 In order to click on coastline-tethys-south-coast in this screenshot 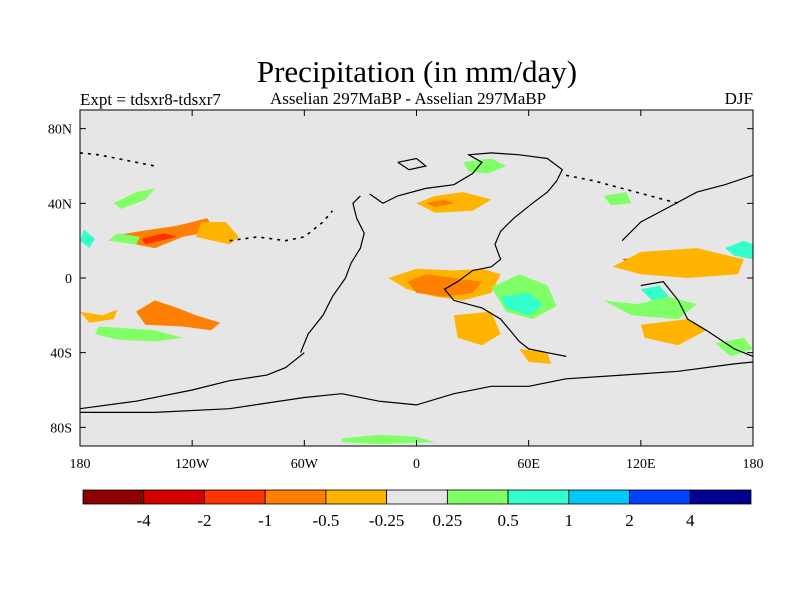, I will do `click(505, 319)`.